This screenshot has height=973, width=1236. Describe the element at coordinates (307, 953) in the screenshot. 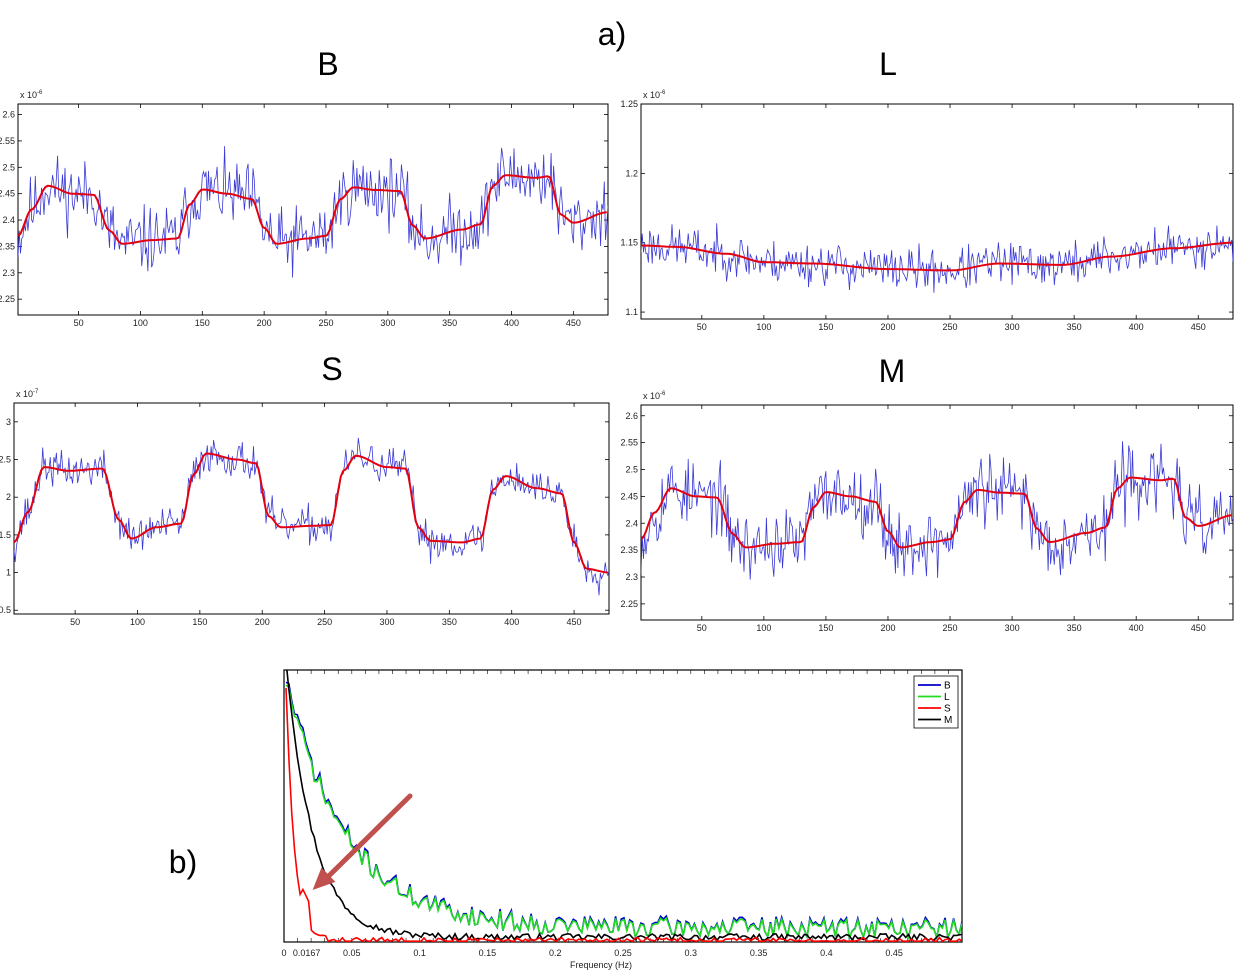

I see `x-tick-label: 0.0167` at that location.